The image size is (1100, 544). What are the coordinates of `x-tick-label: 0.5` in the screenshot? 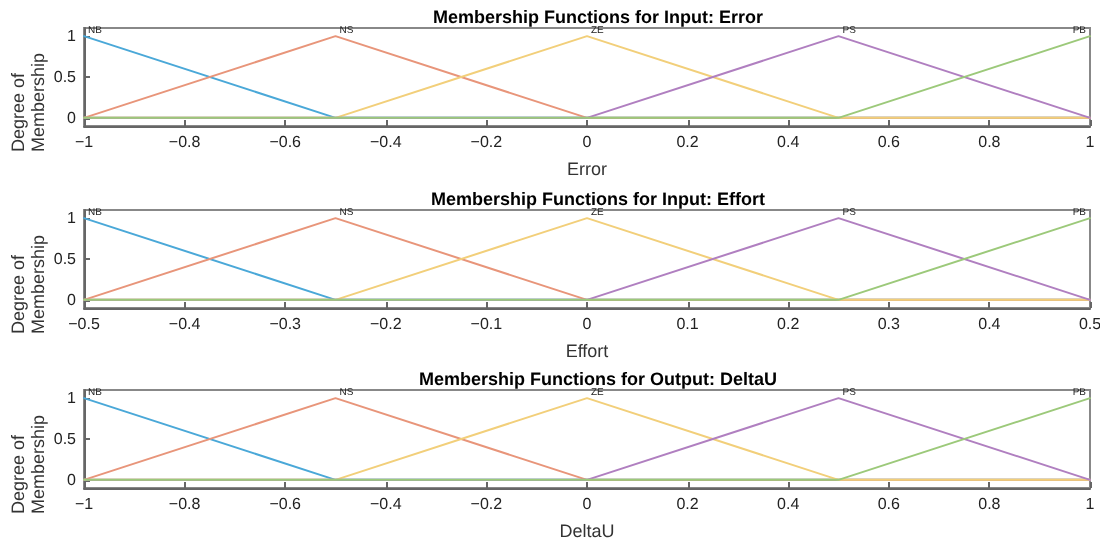 It's located at (1089, 323).